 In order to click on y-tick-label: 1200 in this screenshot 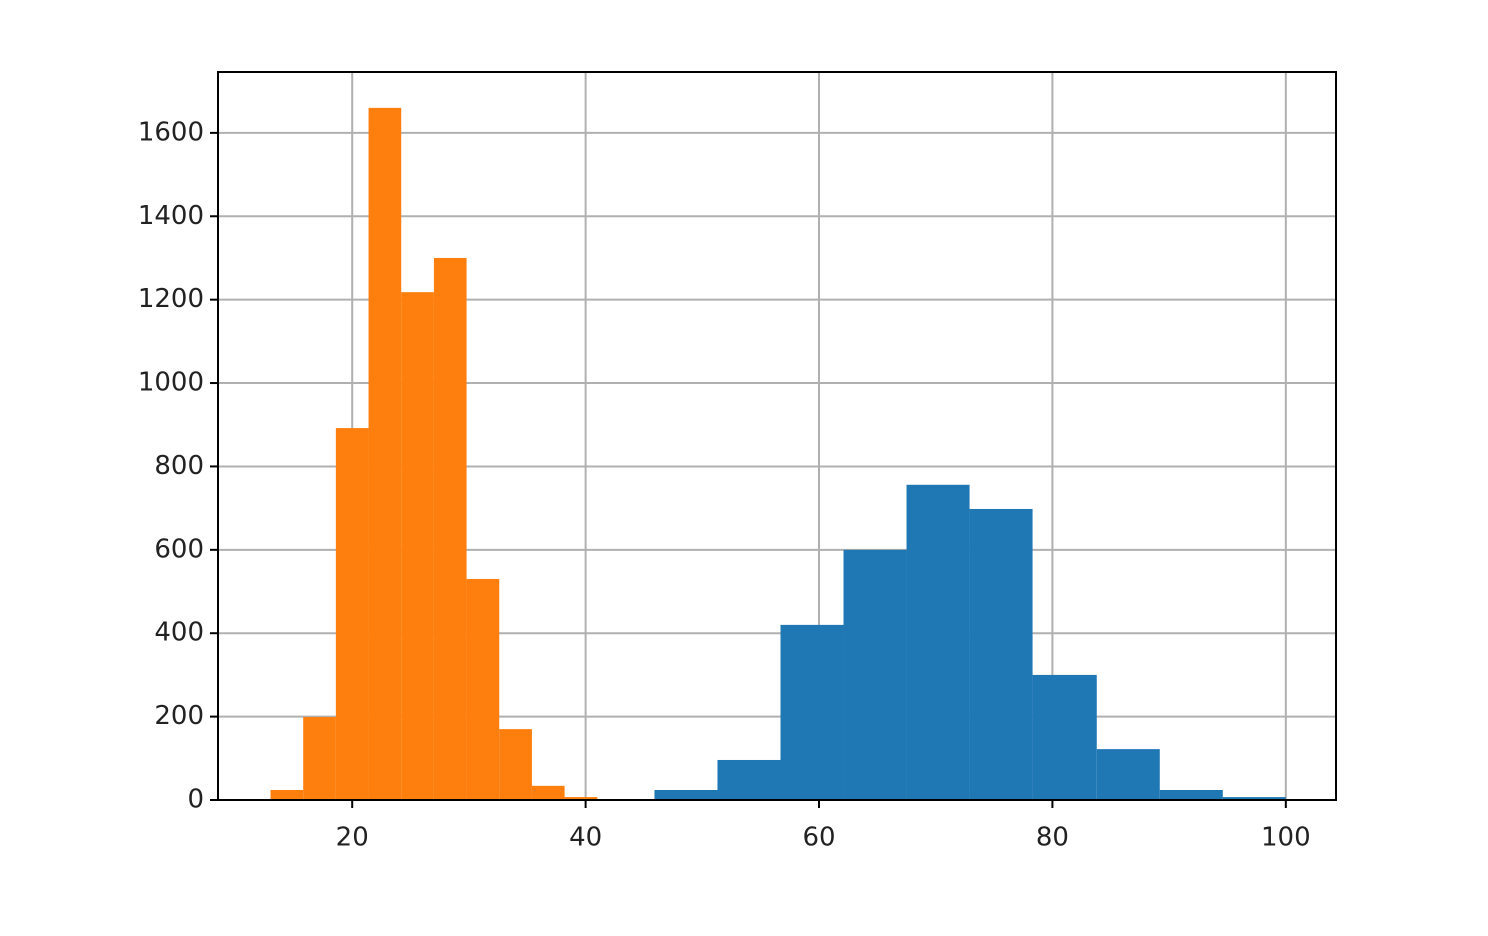, I will do `click(171, 299)`.